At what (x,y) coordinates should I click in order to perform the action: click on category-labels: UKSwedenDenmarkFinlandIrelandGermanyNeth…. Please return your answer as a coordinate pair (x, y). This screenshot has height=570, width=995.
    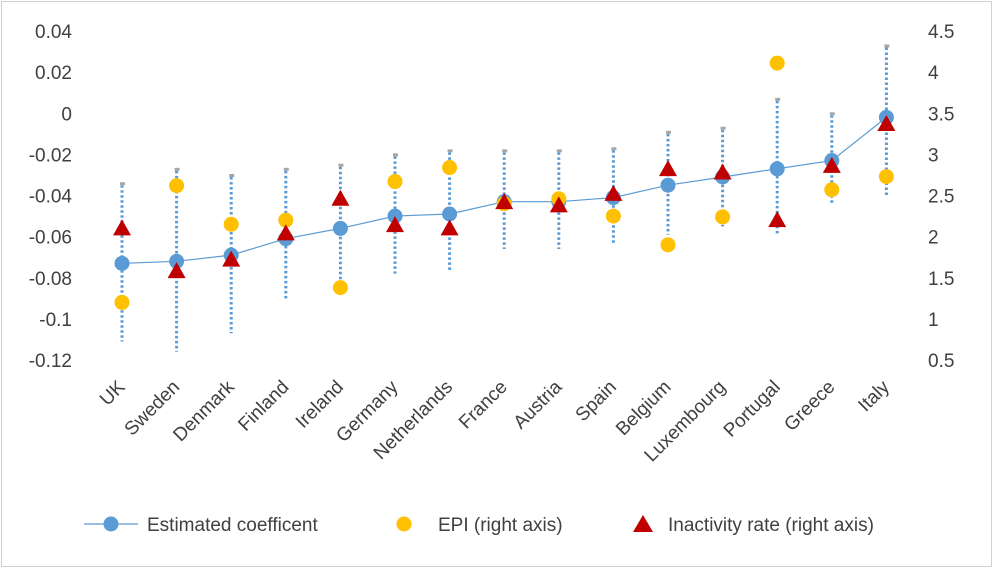
    Looking at the image, I should click on (495, 421).